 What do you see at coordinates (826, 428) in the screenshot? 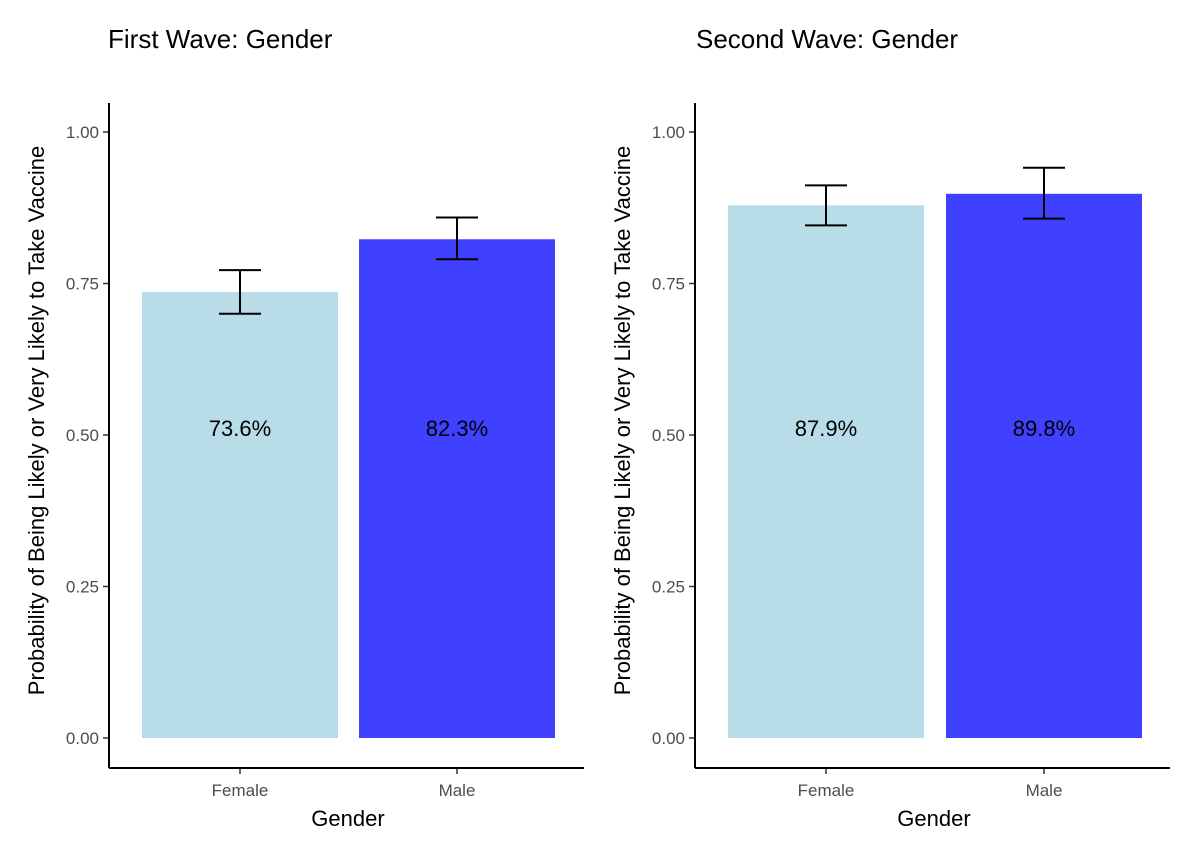
I see `data-label-female: 87.9%` at bounding box center [826, 428].